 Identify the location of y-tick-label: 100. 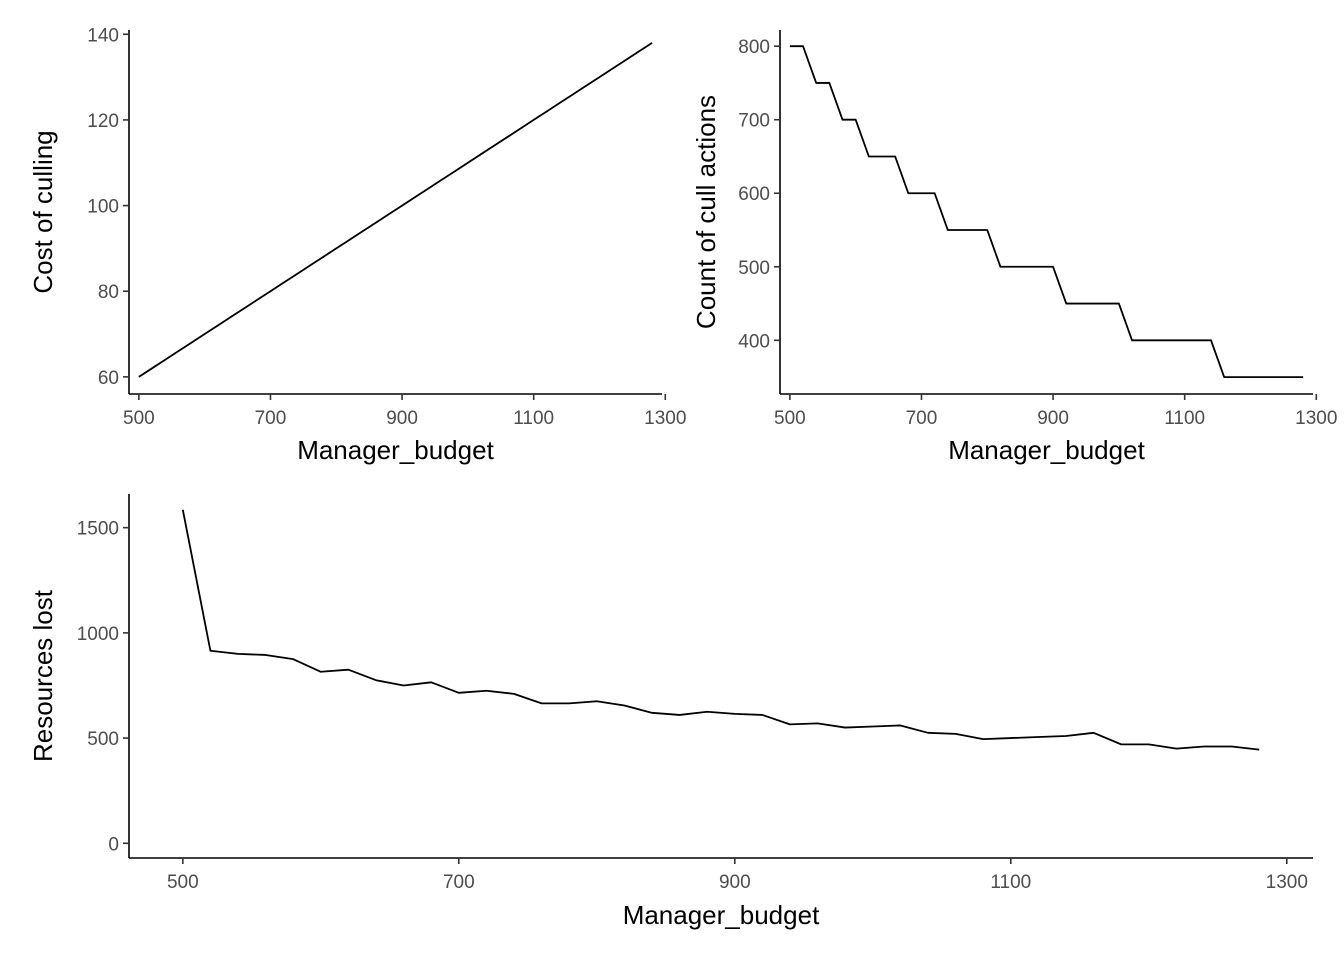
(103, 207).